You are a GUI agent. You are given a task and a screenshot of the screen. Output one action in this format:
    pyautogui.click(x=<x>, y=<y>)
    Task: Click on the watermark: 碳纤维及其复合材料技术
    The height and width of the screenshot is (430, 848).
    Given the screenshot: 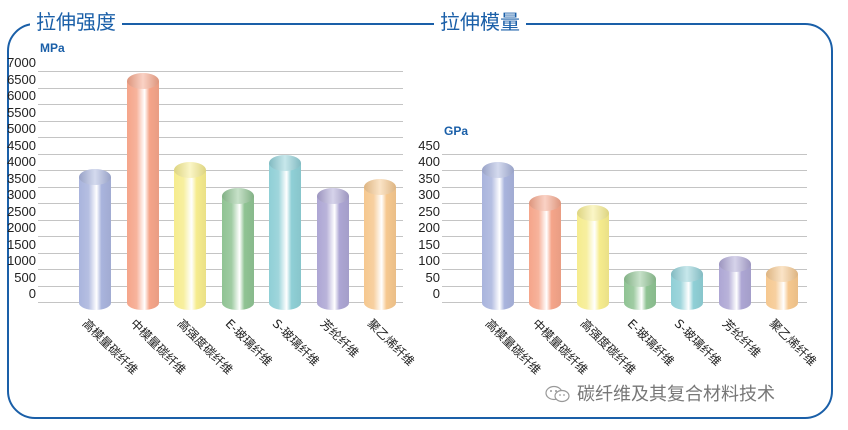 What is the action you would take?
    pyautogui.click(x=660, y=393)
    